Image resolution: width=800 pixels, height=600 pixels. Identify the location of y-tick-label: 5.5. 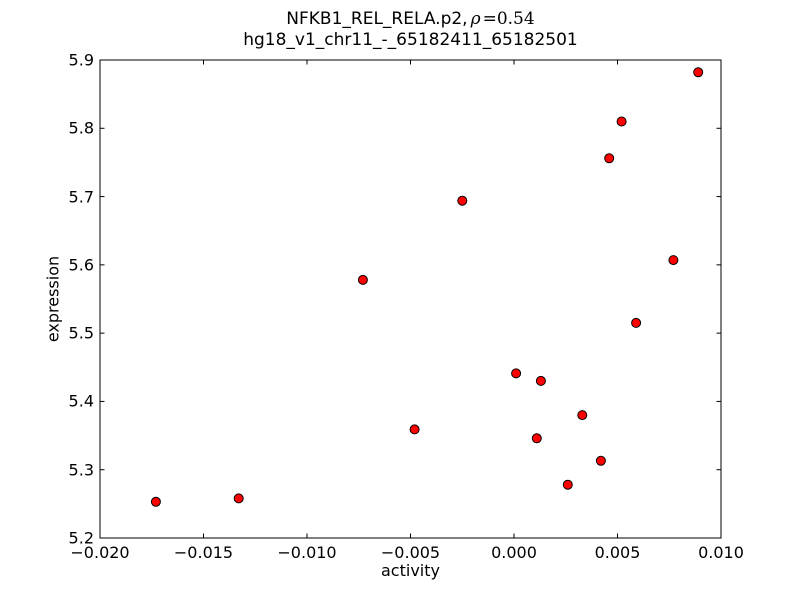
(81, 333).